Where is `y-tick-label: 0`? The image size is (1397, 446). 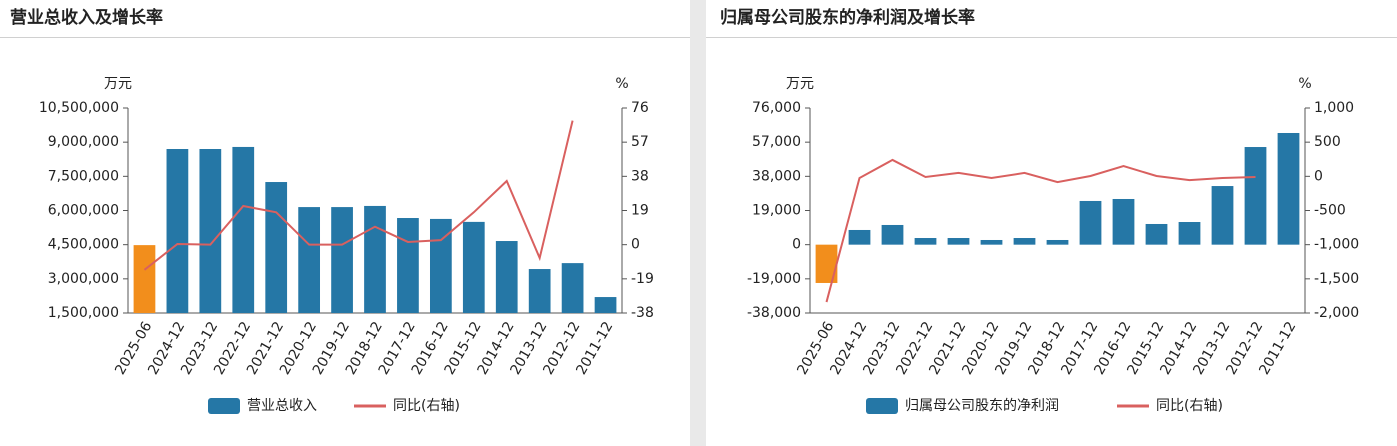
y-tick-label: 0 is located at coordinates (796, 245).